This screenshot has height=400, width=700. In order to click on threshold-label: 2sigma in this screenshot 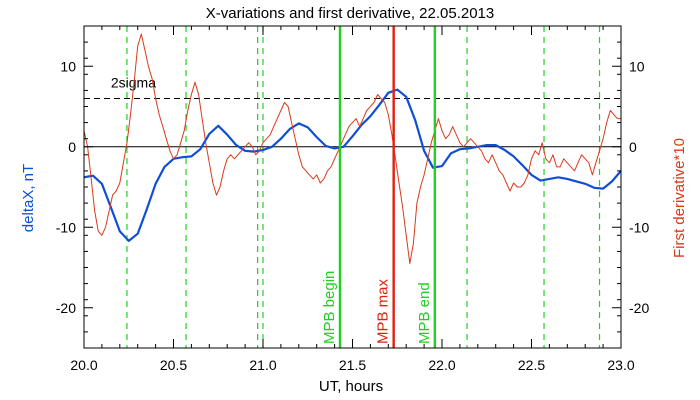, I will do `click(133, 82)`.